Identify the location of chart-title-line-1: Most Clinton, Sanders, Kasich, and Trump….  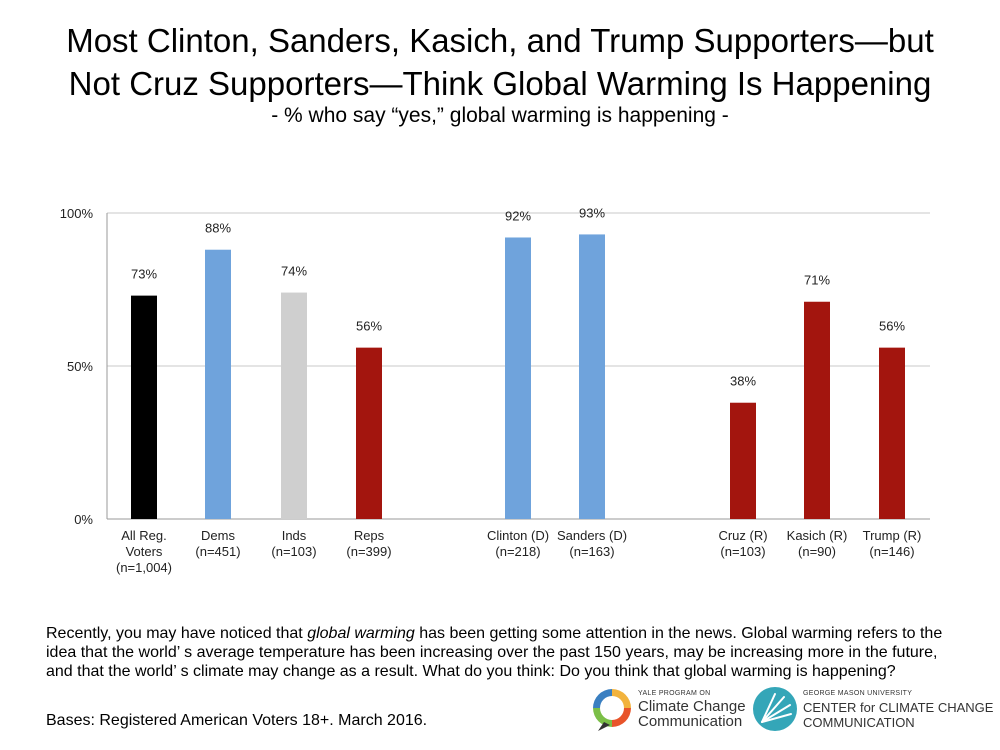
(500, 40).